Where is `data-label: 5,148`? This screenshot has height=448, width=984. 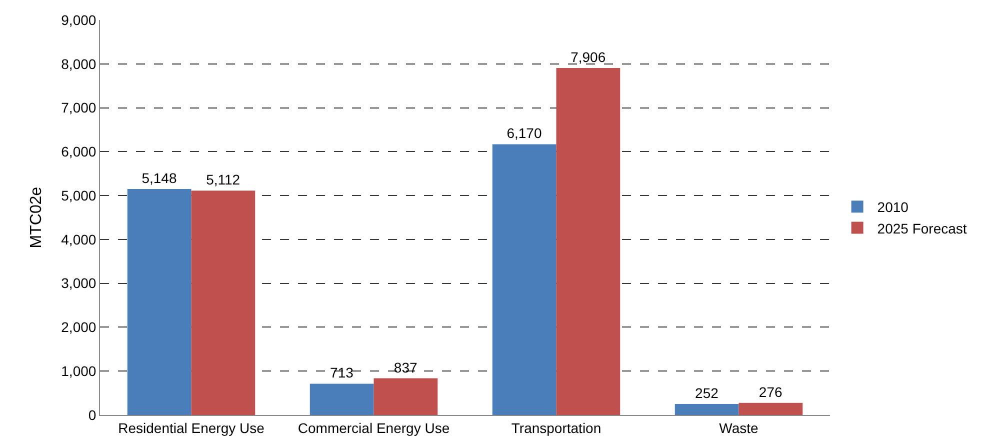 data-label: 5,148 is located at coordinates (159, 178).